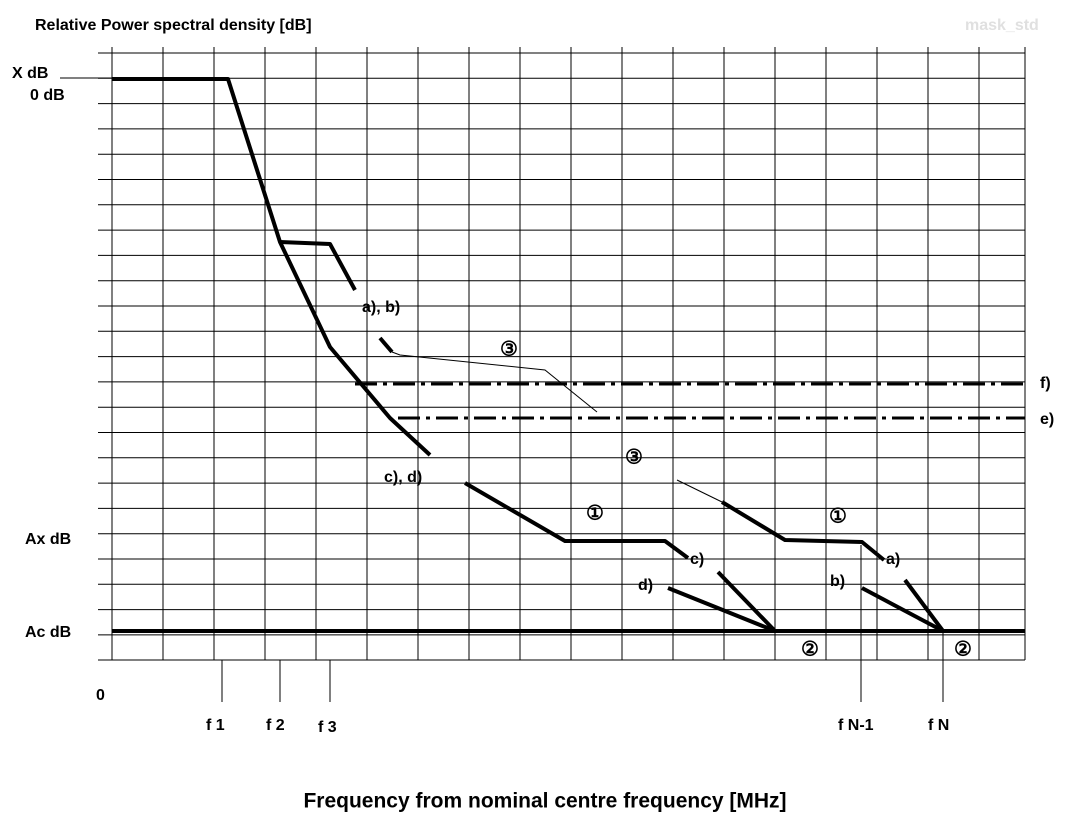 Image resolution: width=1090 pixels, height=829 pixels. I want to click on y-label: Ax dB, so click(48, 539).